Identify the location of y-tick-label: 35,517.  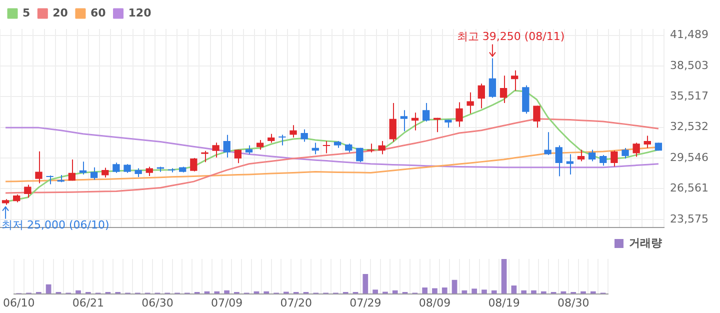
(689, 96).